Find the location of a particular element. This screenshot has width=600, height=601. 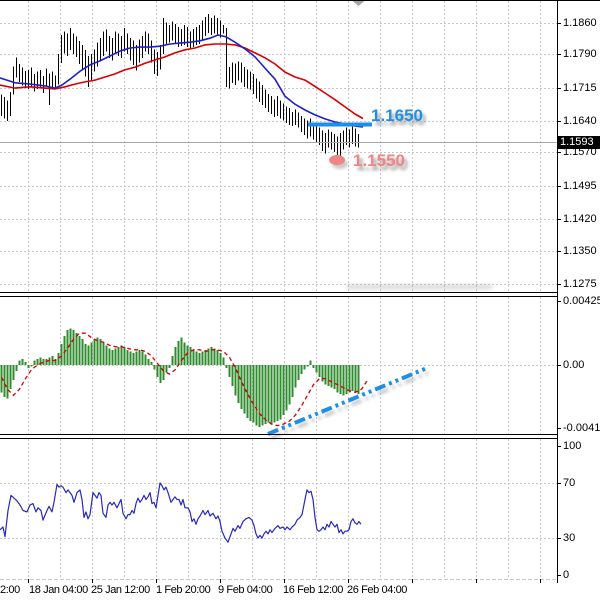

macd-axis-label: 0.00 is located at coordinates (574, 365).